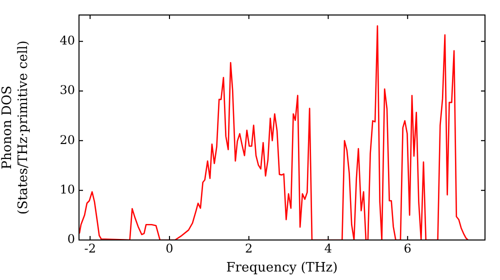 The image size is (500, 280). I want to click on y-tick-label: 10, so click(67, 189).